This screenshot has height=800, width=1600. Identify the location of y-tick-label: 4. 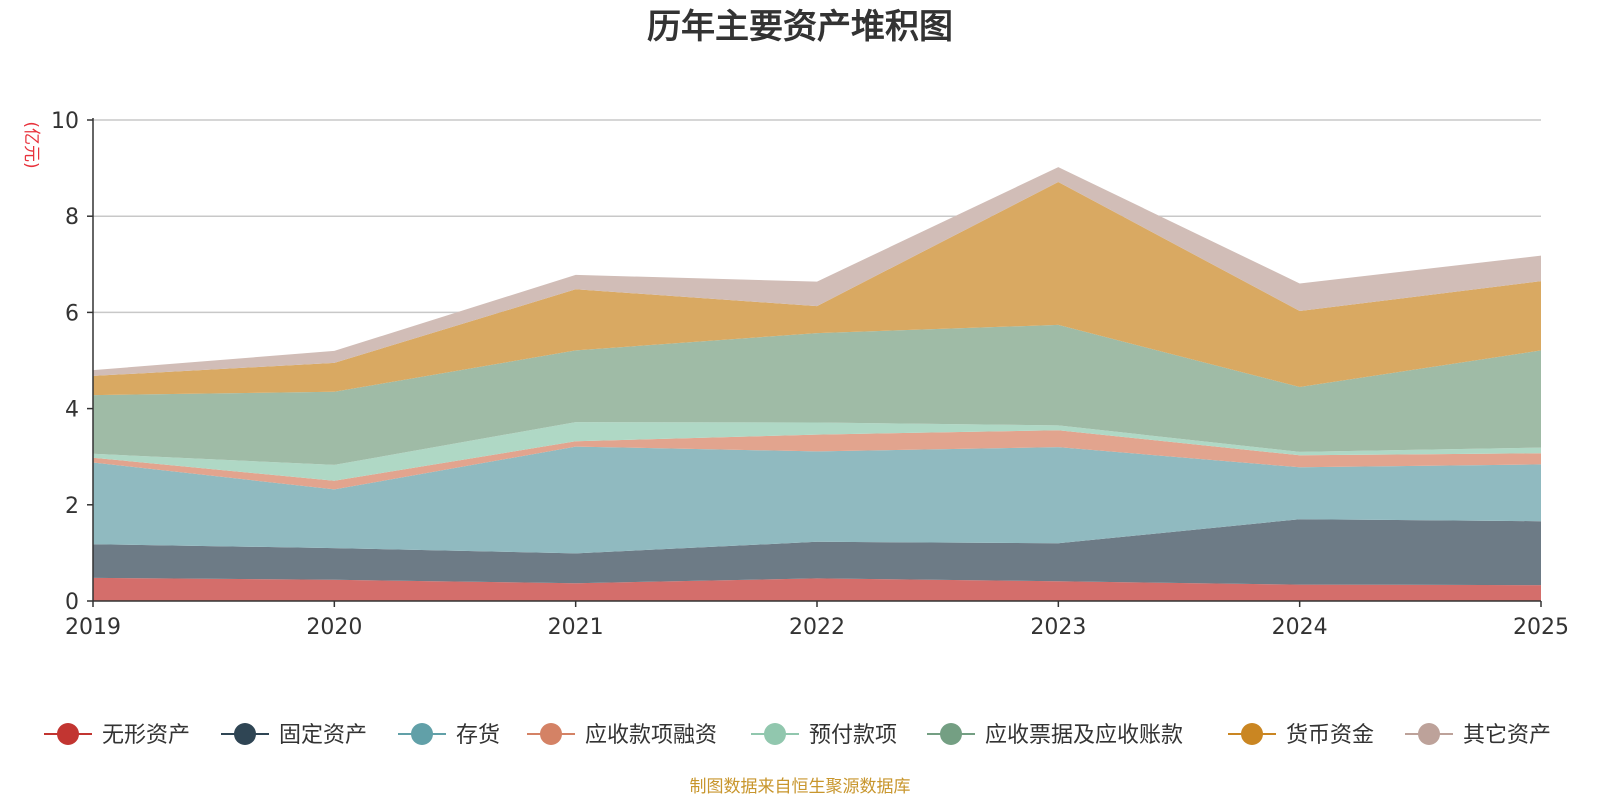
(72, 410).